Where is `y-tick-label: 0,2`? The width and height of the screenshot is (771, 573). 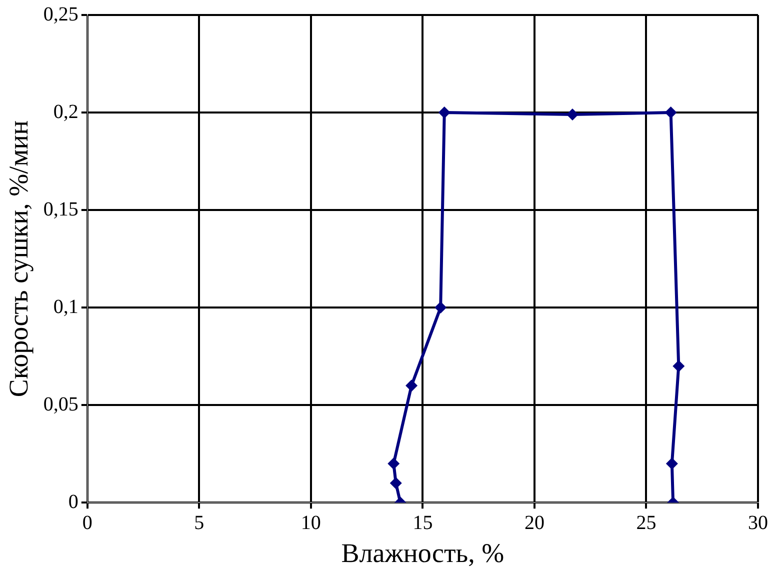 y-tick-label: 0,2 is located at coordinates (65, 111).